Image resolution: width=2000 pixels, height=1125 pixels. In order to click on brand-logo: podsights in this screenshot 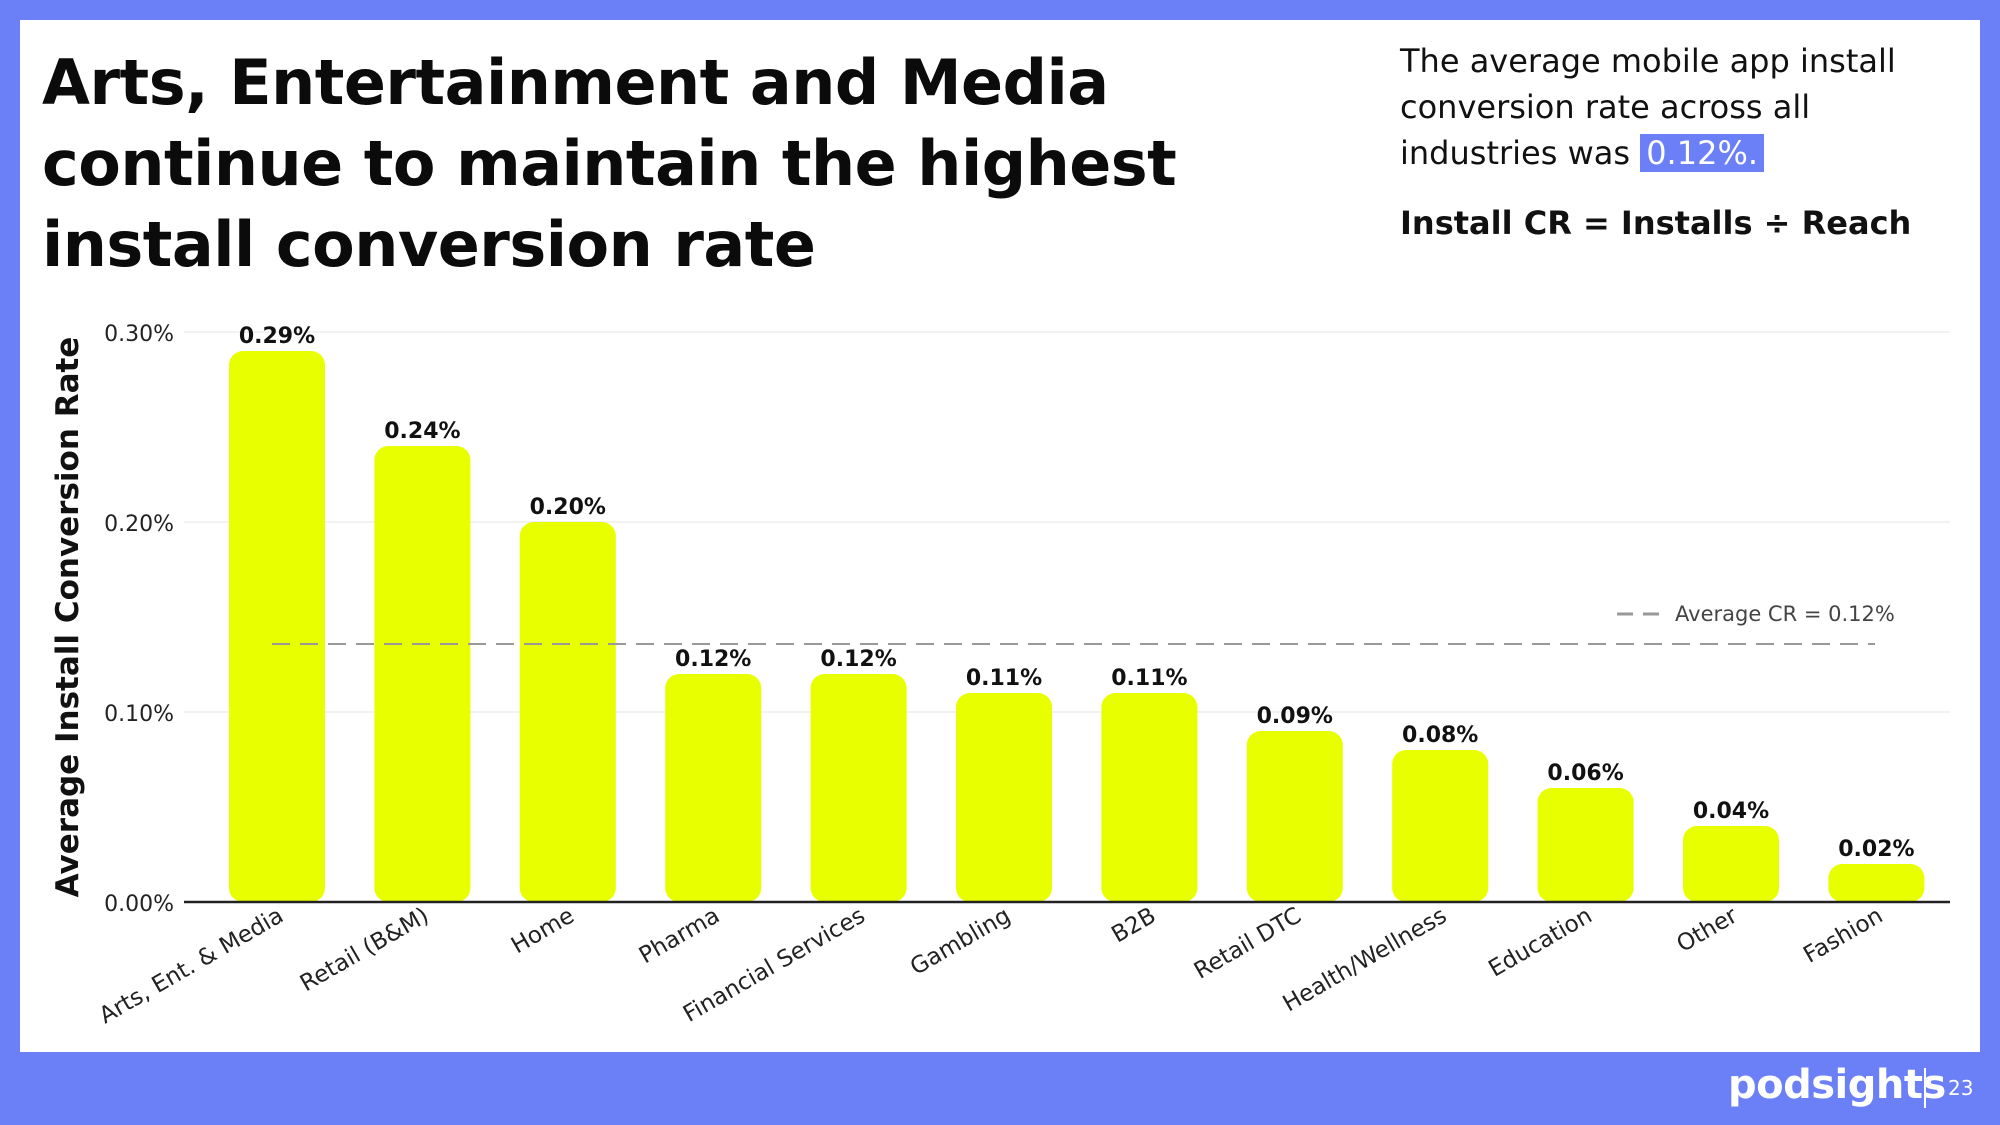, I will do `click(1837, 1085)`.